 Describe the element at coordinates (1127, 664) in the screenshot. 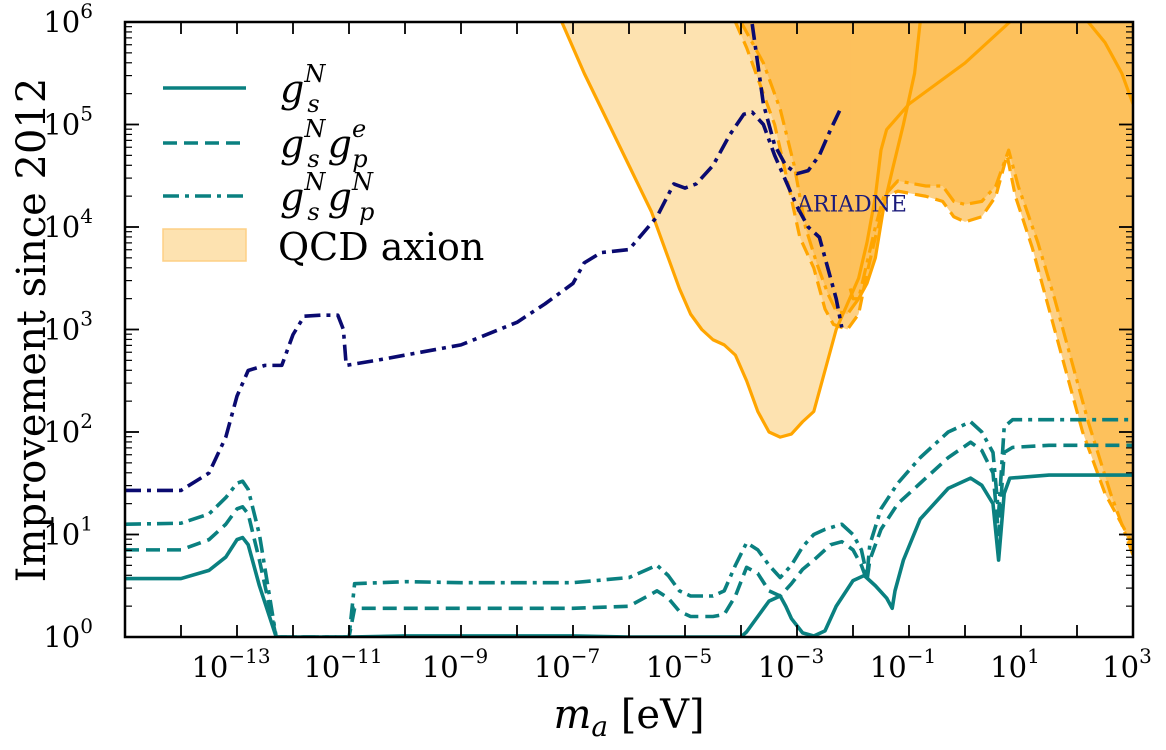

I see `x-tick-label: 10³` at that location.